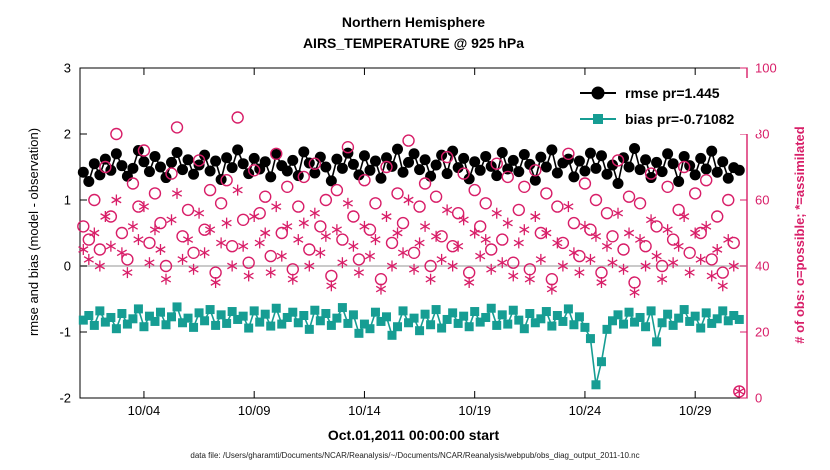 This screenshot has height=470, width=830. Describe the element at coordinates (762, 200) in the screenshot. I see `svg-text: 60` at that location.